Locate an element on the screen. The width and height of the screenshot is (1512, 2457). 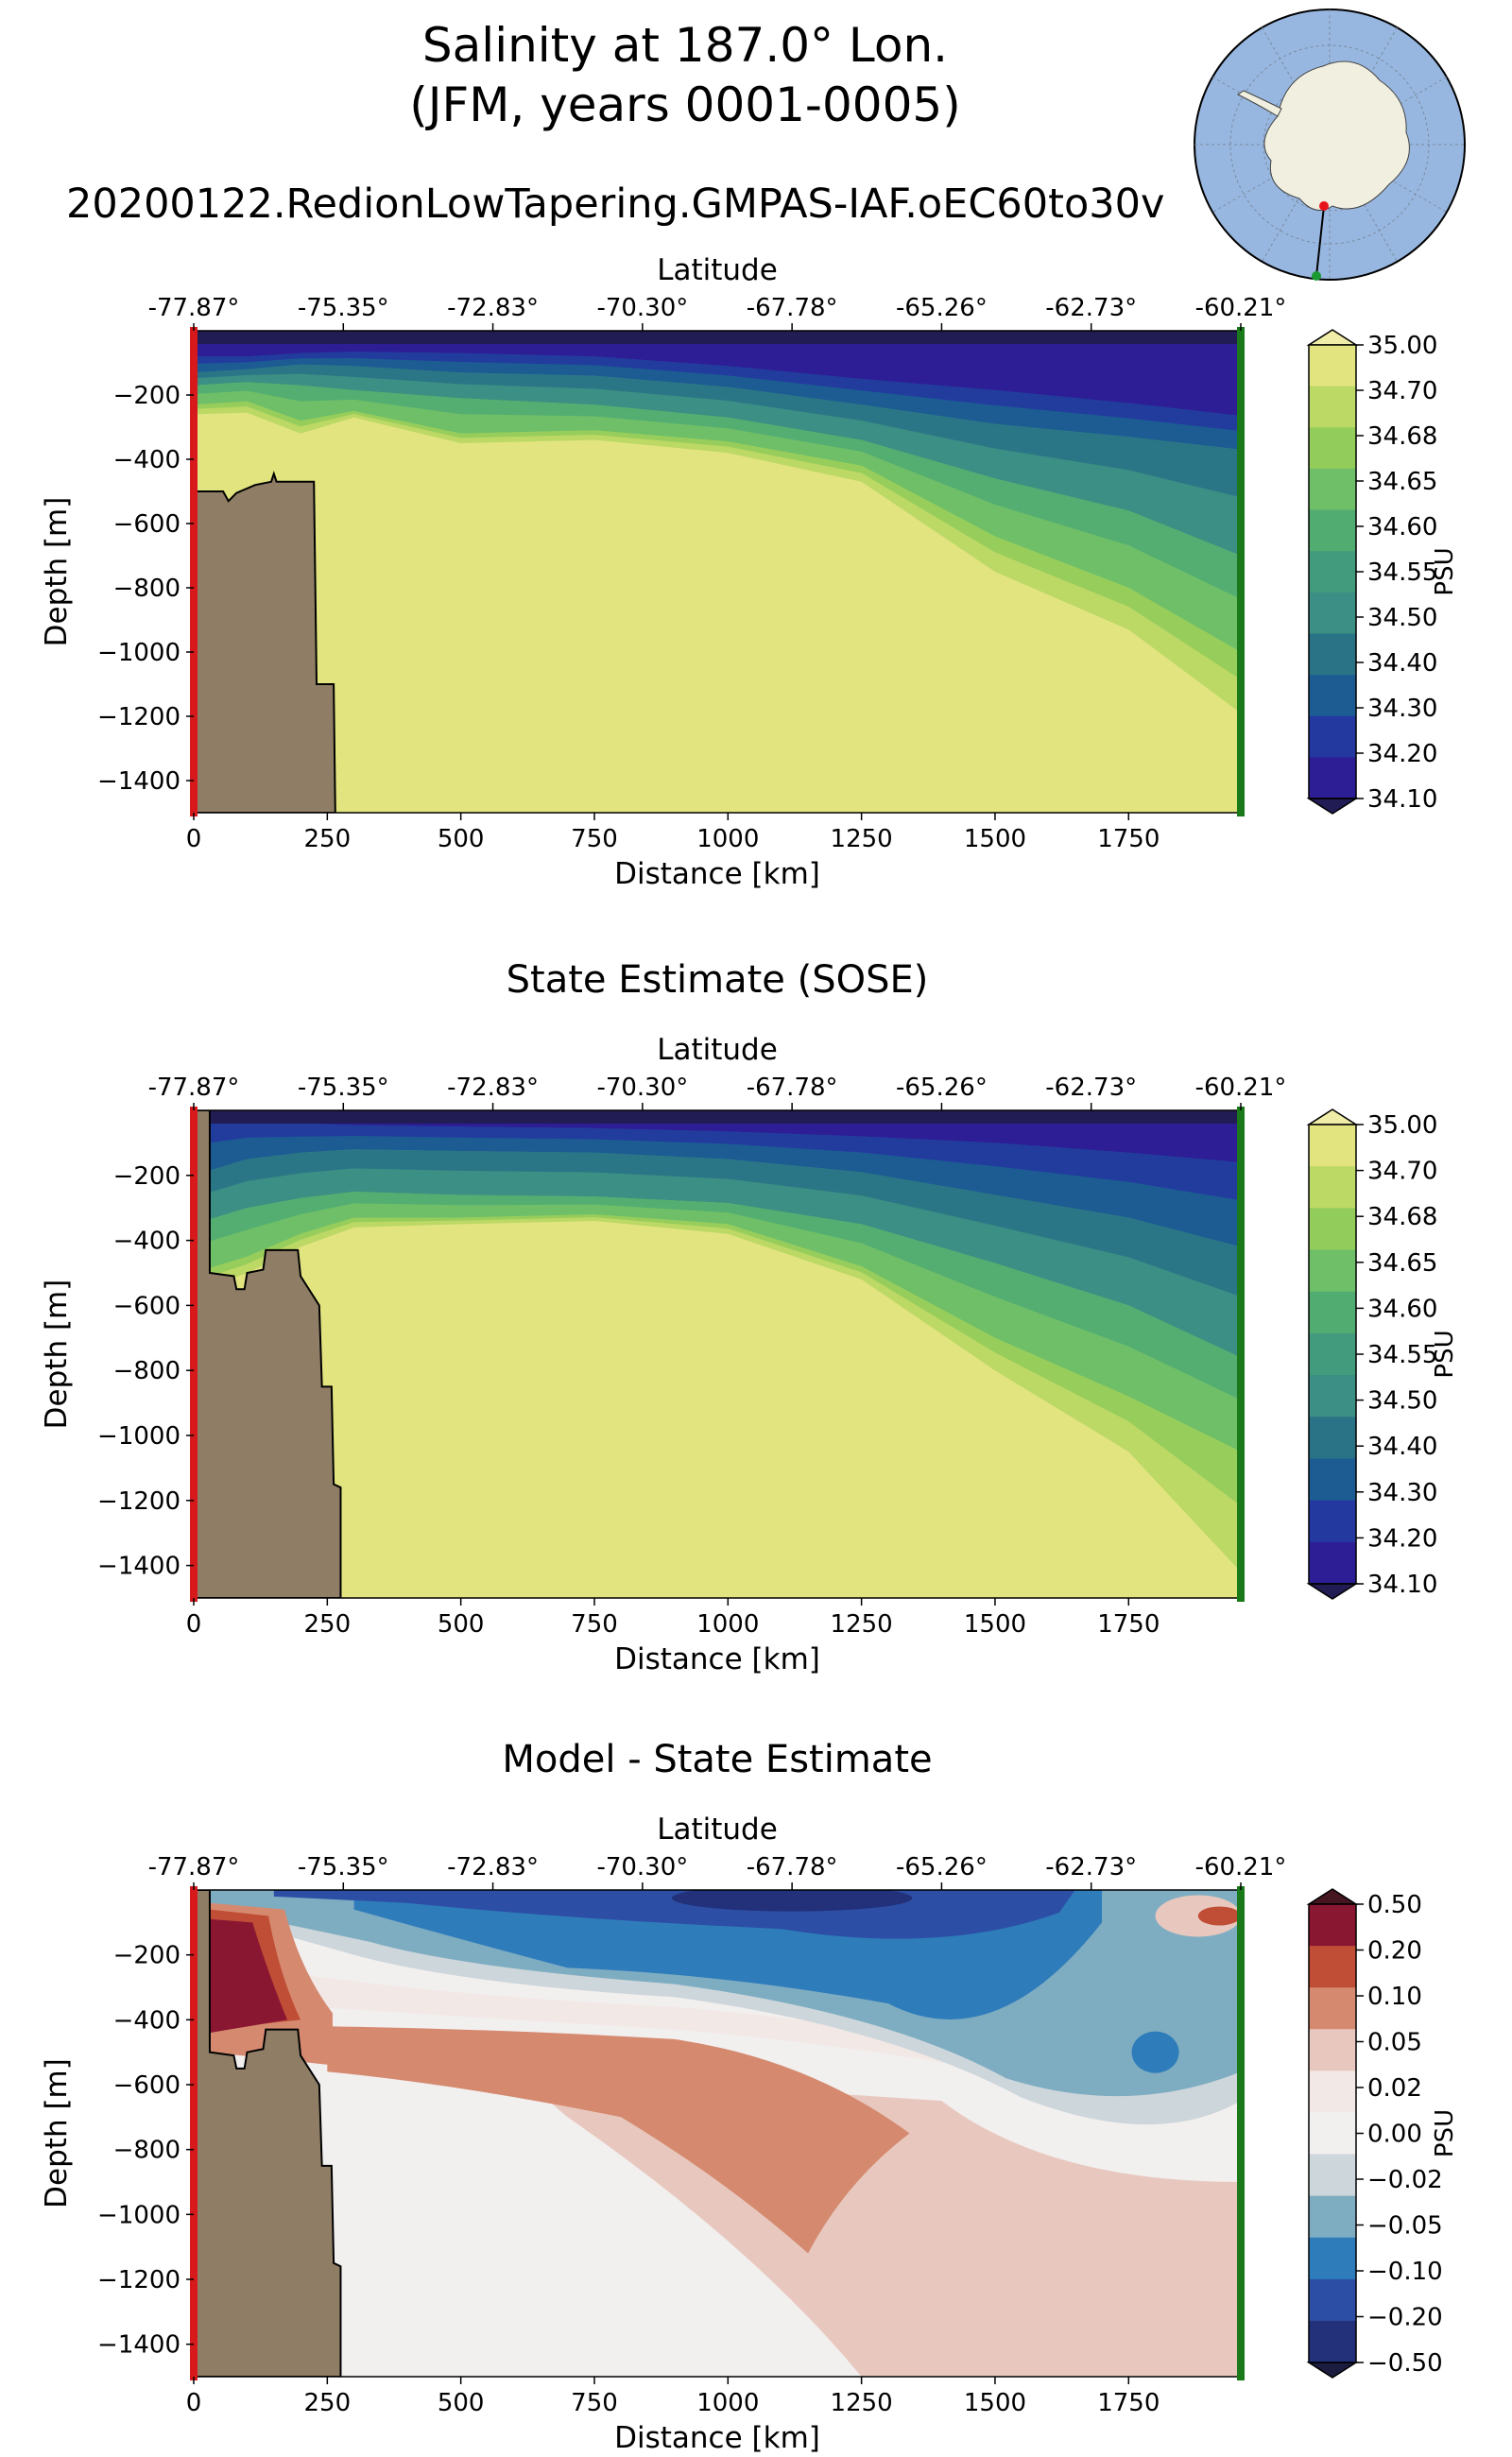
antarctica-land is located at coordinates (1336, 135).